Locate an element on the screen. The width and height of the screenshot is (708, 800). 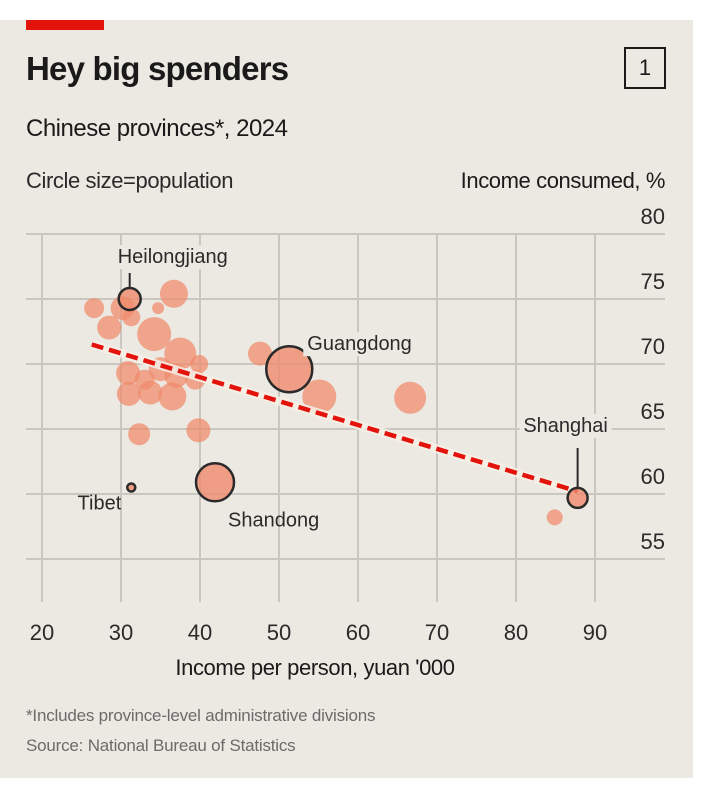
y-tick-label: 60 is located at coordinates (653, 476).